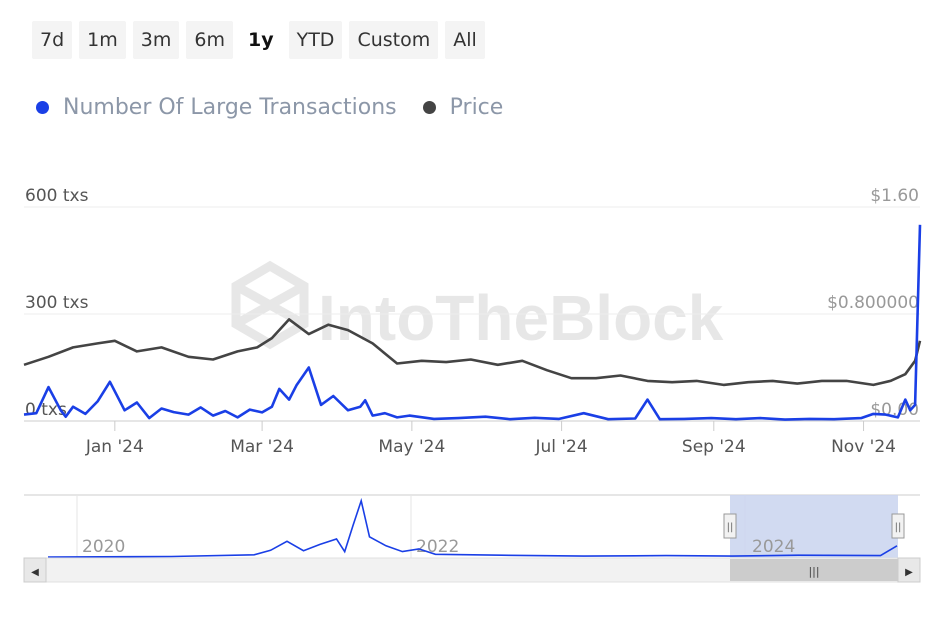  What do you see at coordinates (230, 107) in the screenshot?
I see `legend-label: Number Of Large Transactions` at bounding box center [230, 107].